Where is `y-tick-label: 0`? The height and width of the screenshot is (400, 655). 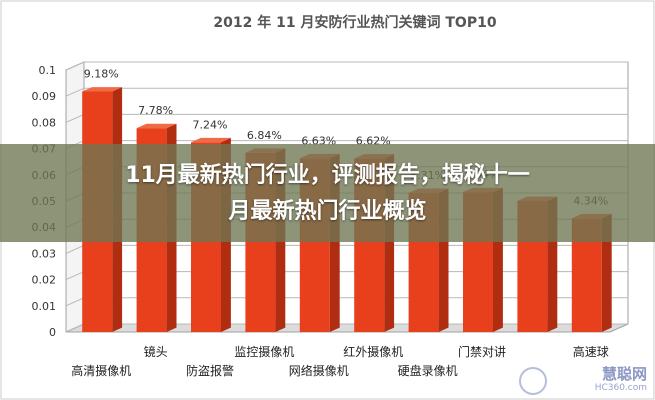
y-tick-label: 0 is located at coordinates (52, 332).